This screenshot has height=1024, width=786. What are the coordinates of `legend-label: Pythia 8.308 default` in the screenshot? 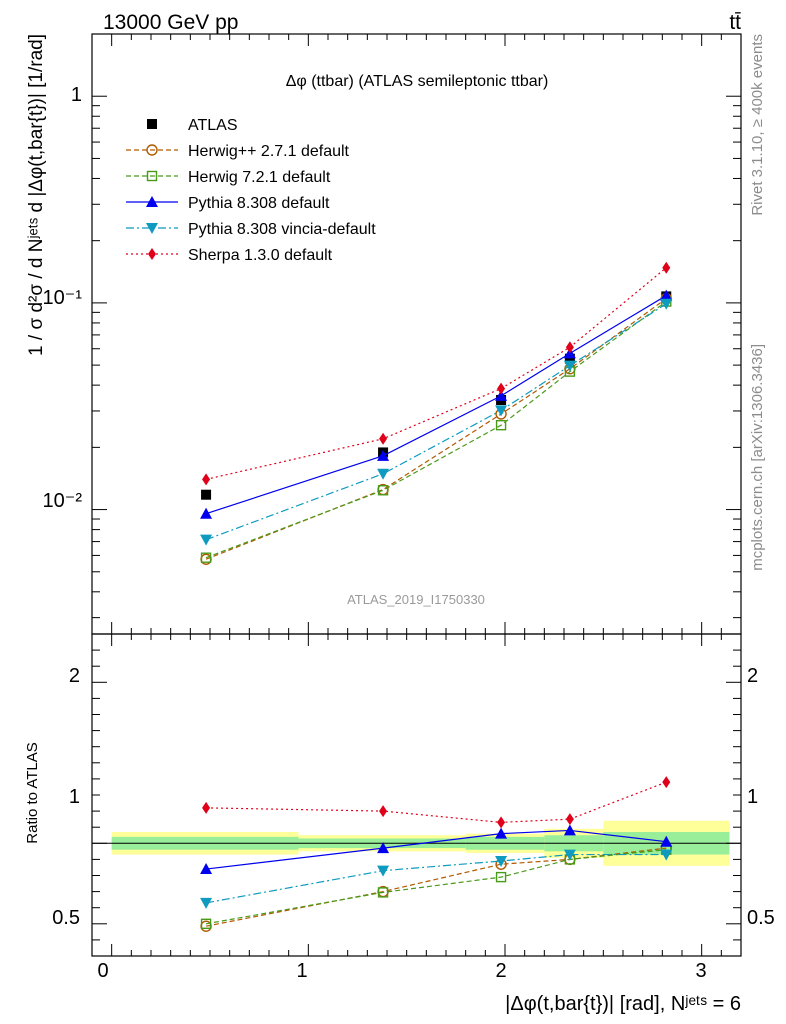 It's located at (259, 203).